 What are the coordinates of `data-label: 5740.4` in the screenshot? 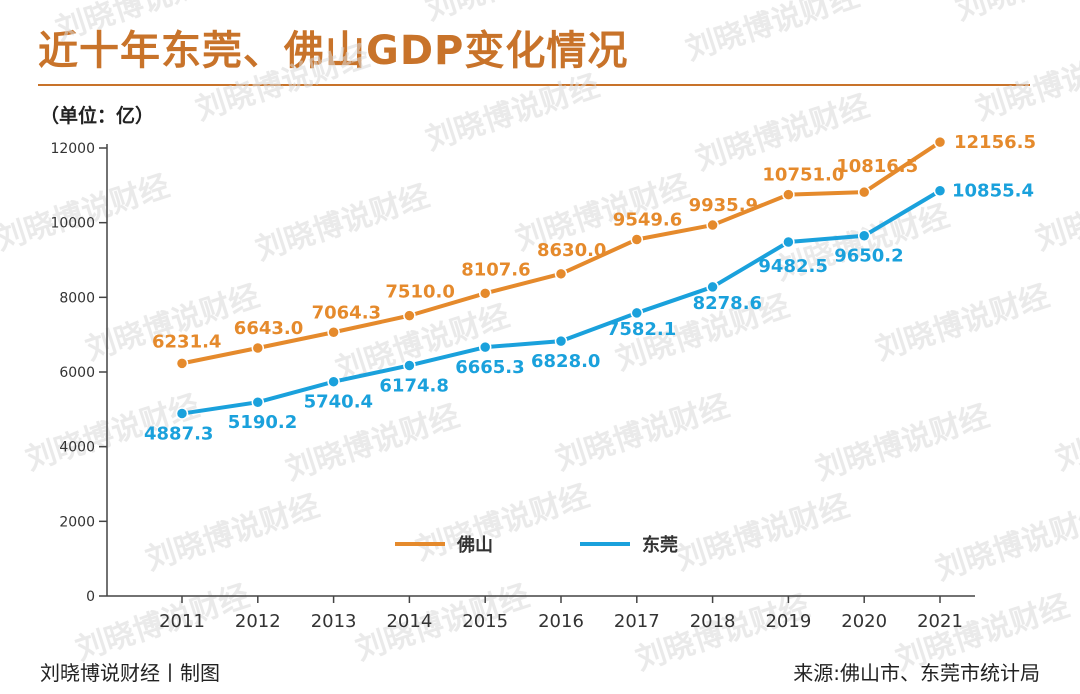 It's located at (338, 402).